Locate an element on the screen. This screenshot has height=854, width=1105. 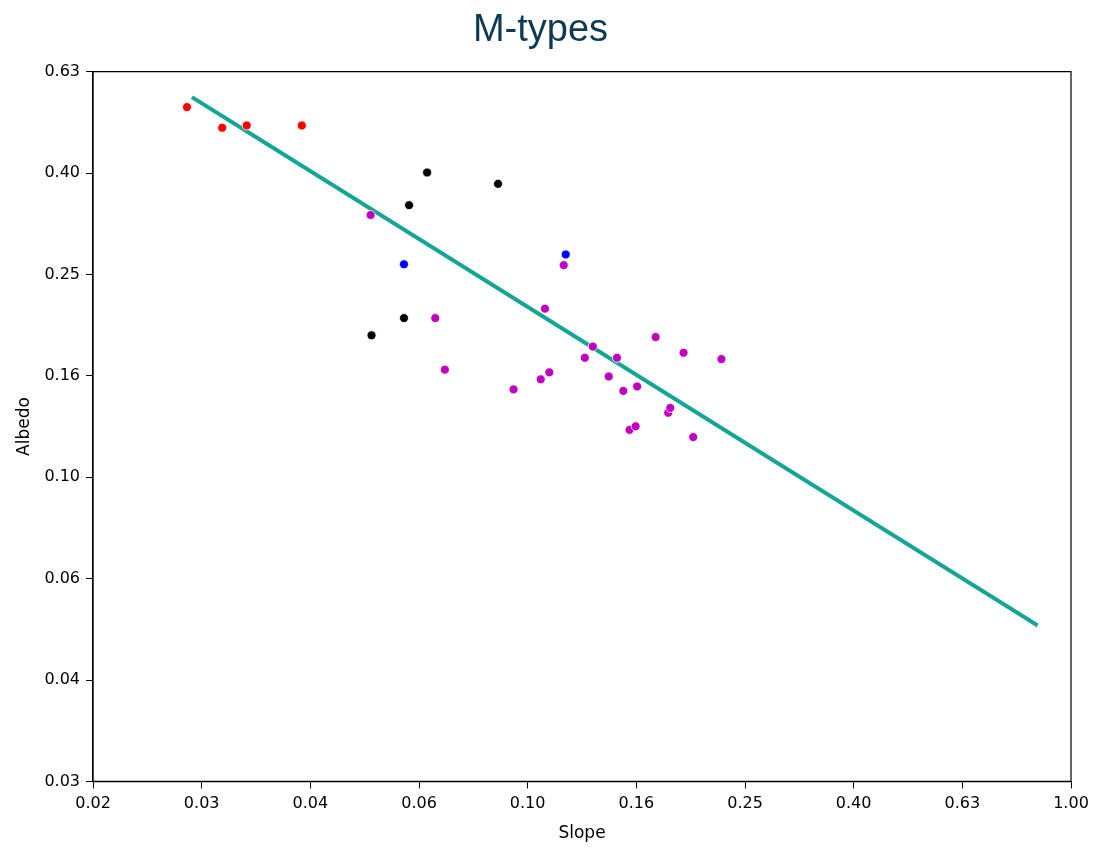
x-tick-label: 0.06 is located at coordinates (419, 803).